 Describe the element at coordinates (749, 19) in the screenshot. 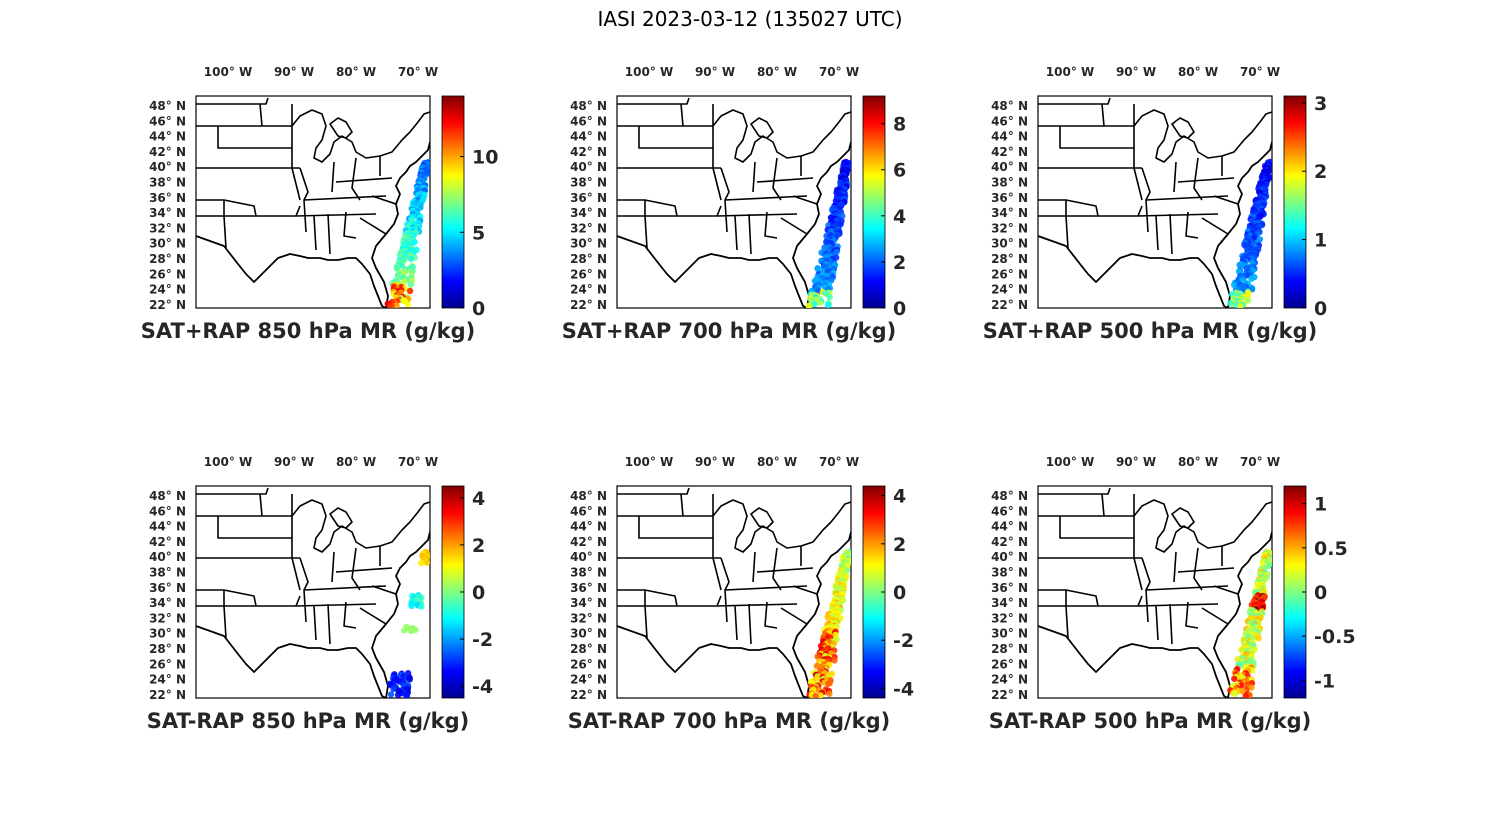

I see `figure-title: IASI 2023-03-12 (135027 UTC)` at that location.